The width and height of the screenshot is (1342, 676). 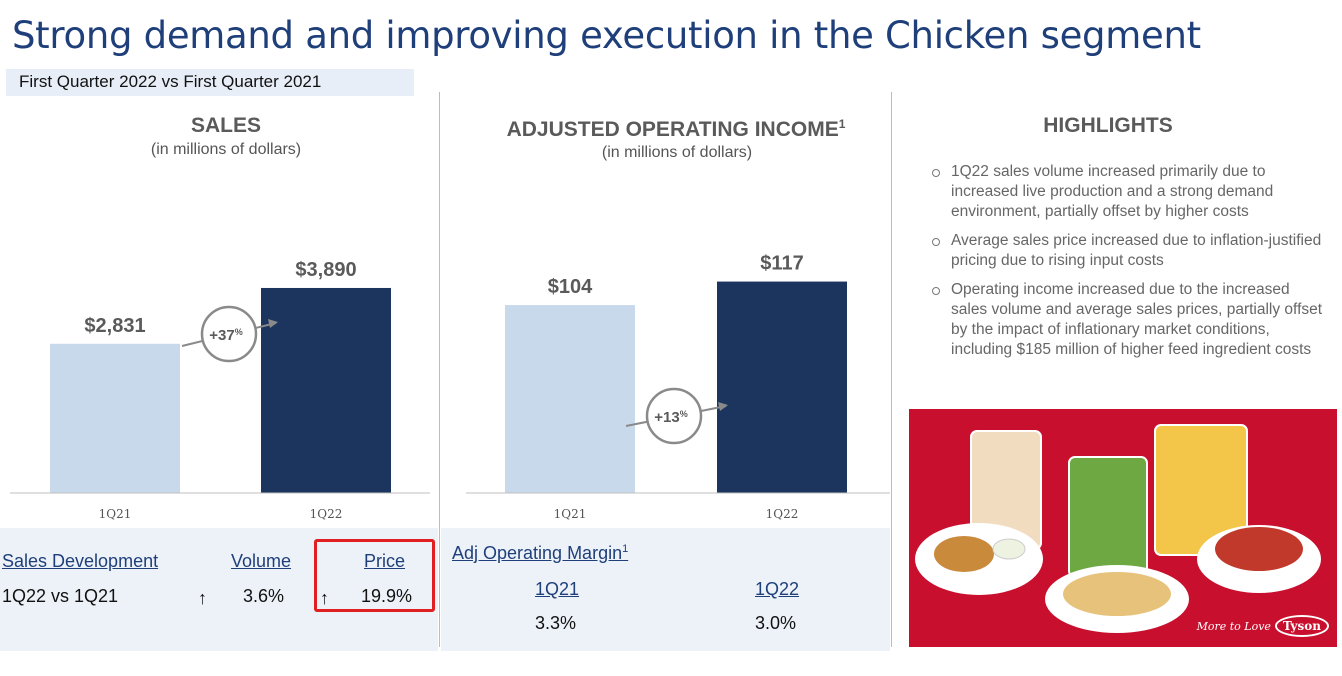 I want to click on aoi-heading-text: ADJUSTED OPERATING INCOME, so click(x=672, y=129).